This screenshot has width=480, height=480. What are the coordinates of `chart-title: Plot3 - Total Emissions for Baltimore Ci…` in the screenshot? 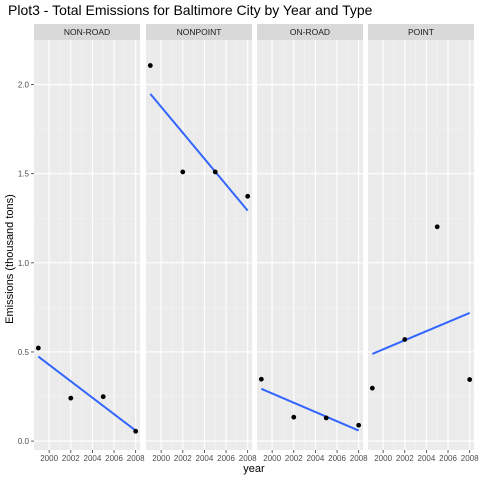 It's located at (190, 10).